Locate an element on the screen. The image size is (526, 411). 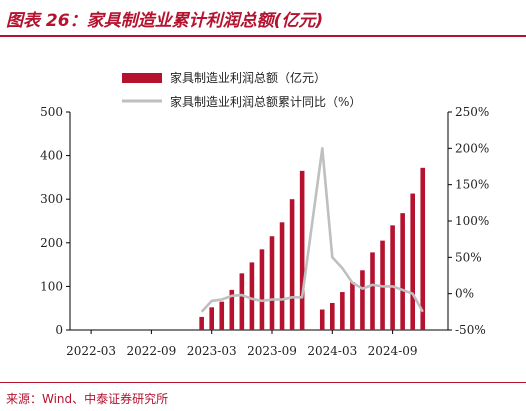
x-axis-tick-label: 2023-09 is located at coordinates (272, 351).